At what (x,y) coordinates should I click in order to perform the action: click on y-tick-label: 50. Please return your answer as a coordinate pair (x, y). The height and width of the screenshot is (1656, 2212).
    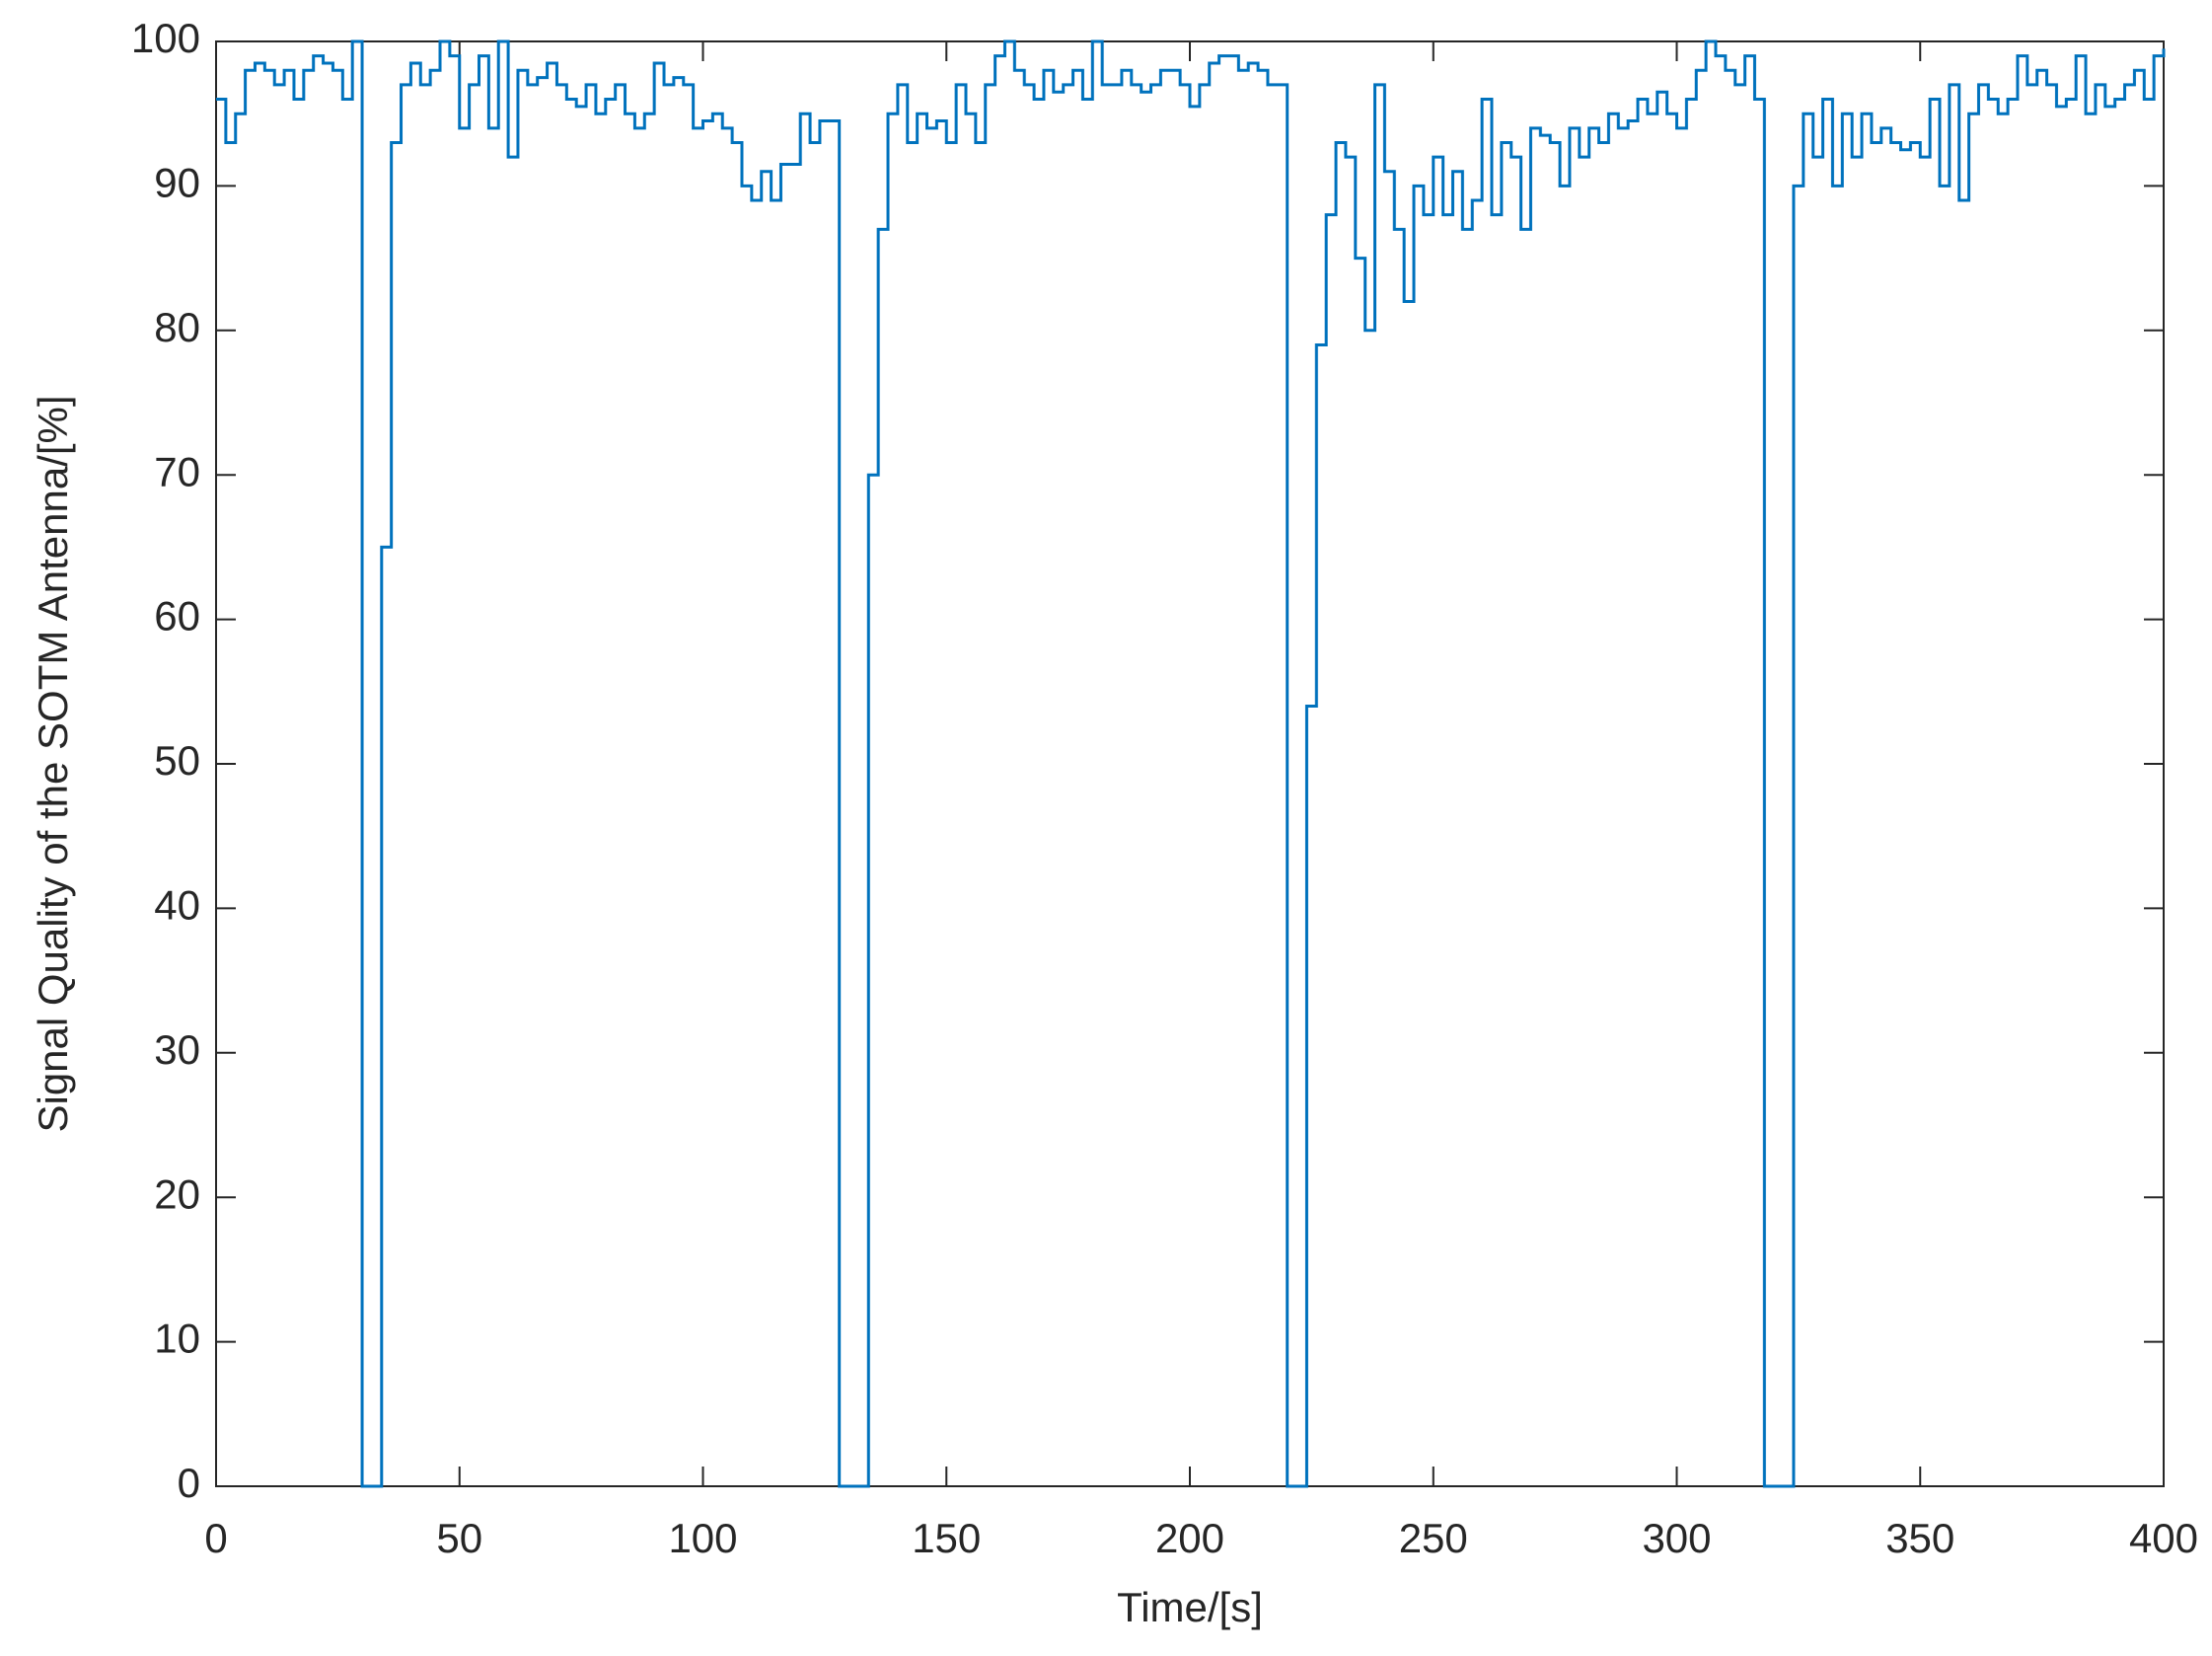
    Looking at the image, I should click on (177, 760).